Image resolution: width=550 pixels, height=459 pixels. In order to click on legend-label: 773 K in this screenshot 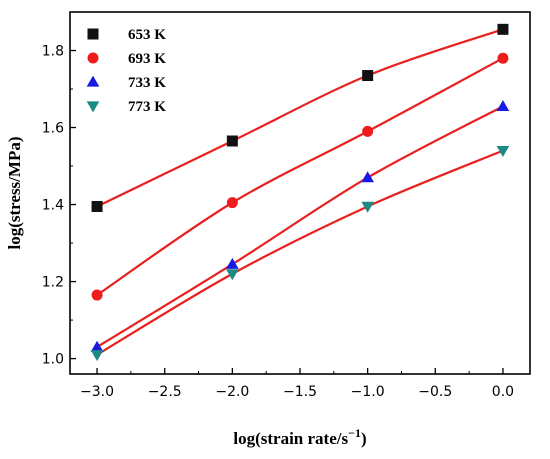, I will do `click(147, 107)`.